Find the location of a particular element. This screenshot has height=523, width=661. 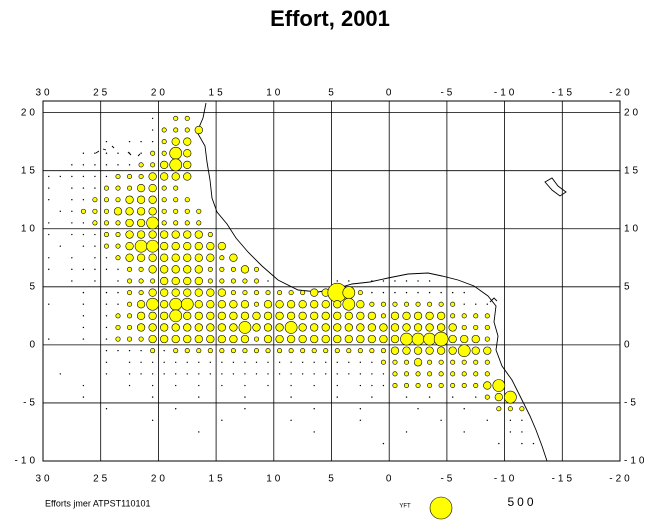

islands is located at coordinates (118, 151).